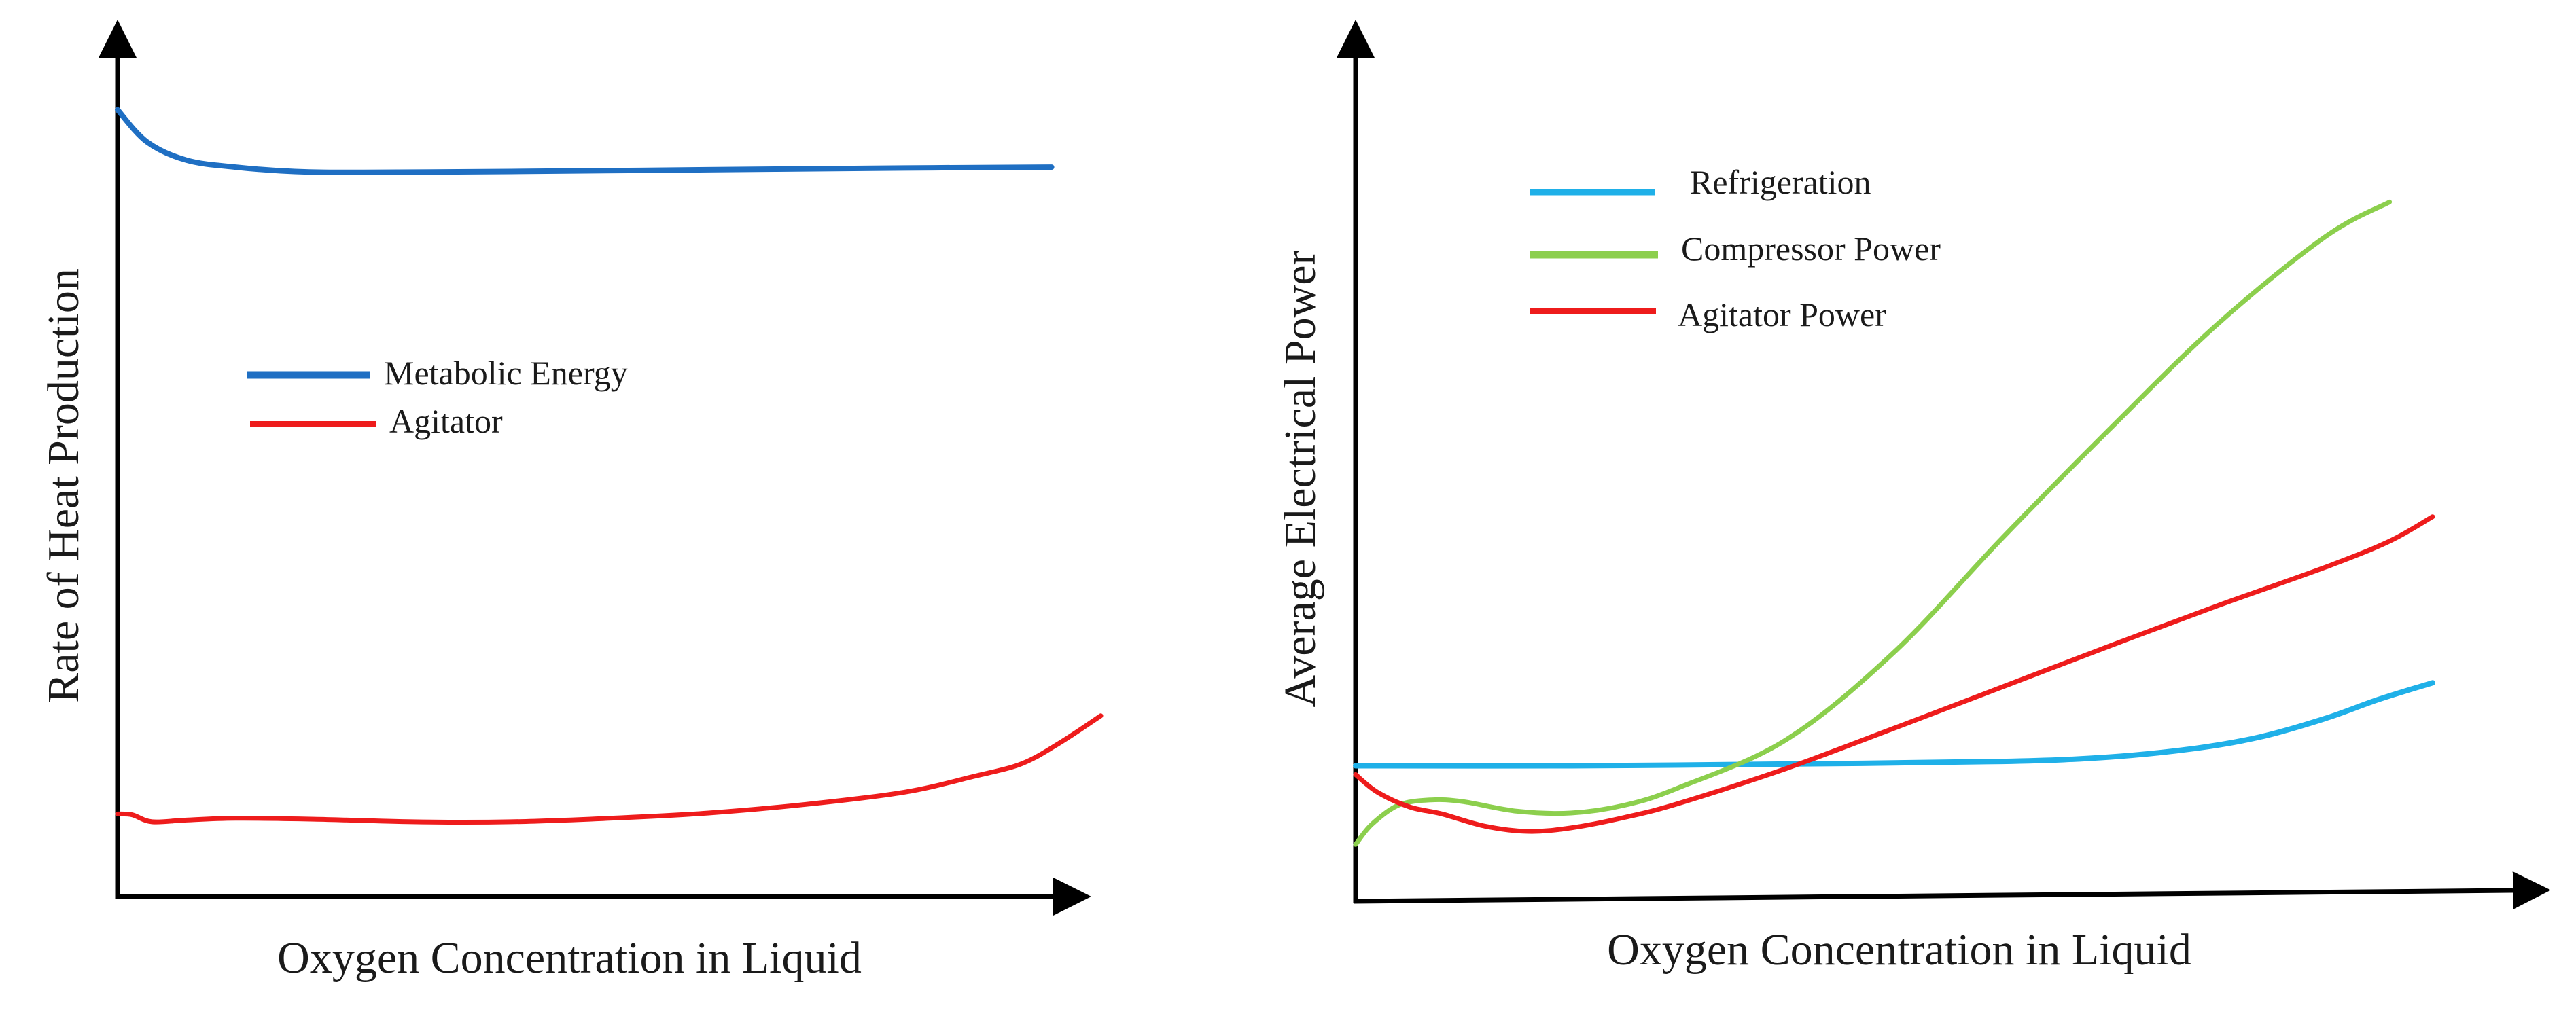 The height and width of the screenshot is (1012, 2576). I want to click on legend-label-compressor-power: Compressor Power, so click(1811, 249).